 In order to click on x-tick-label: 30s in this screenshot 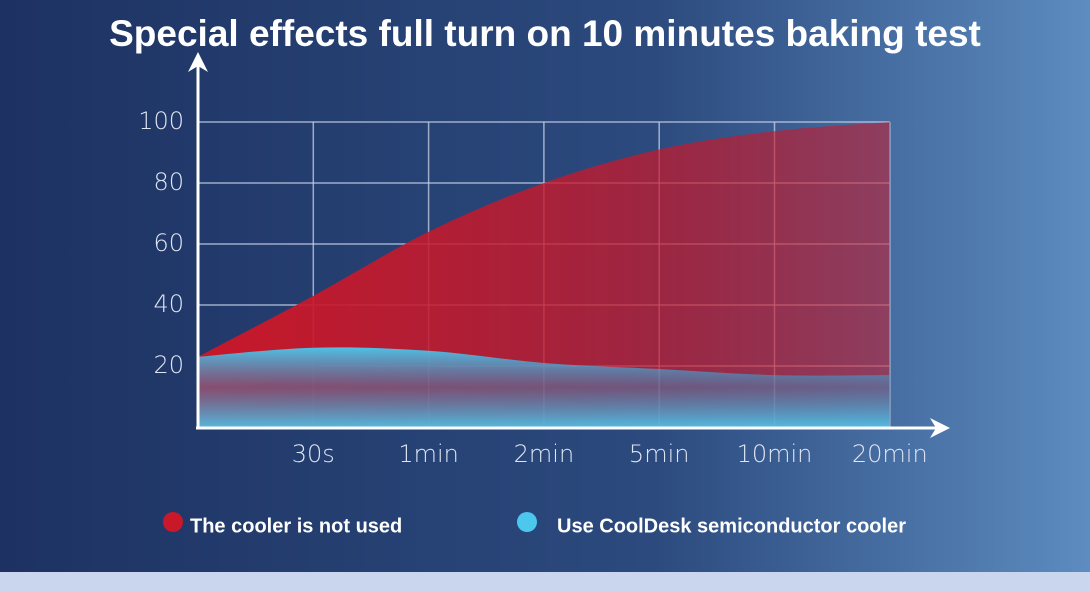, I will do `click(313, 454)`.